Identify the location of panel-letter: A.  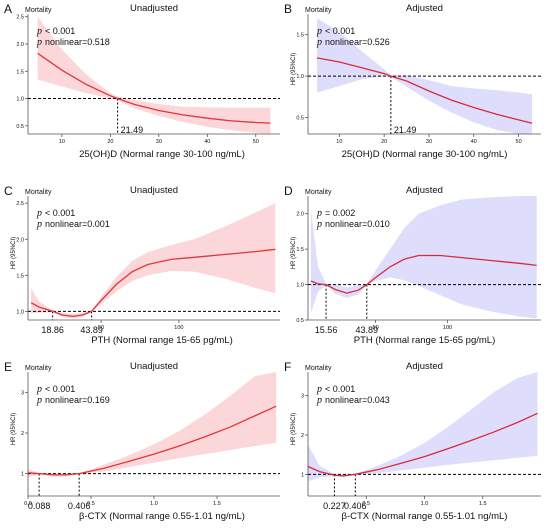
(8, 9).